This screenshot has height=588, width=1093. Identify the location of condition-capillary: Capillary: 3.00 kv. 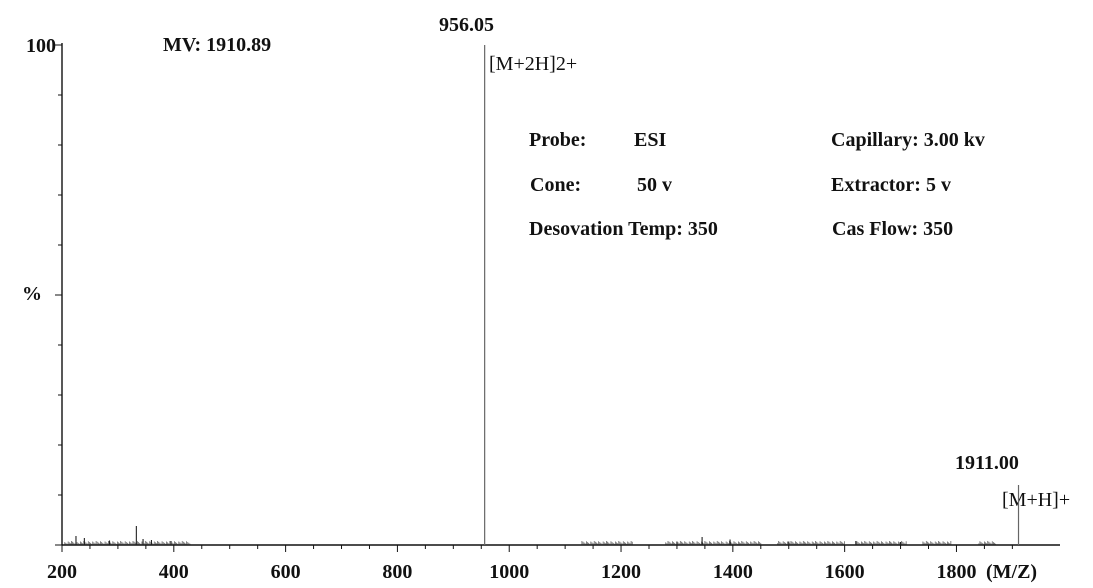
(908, 140).